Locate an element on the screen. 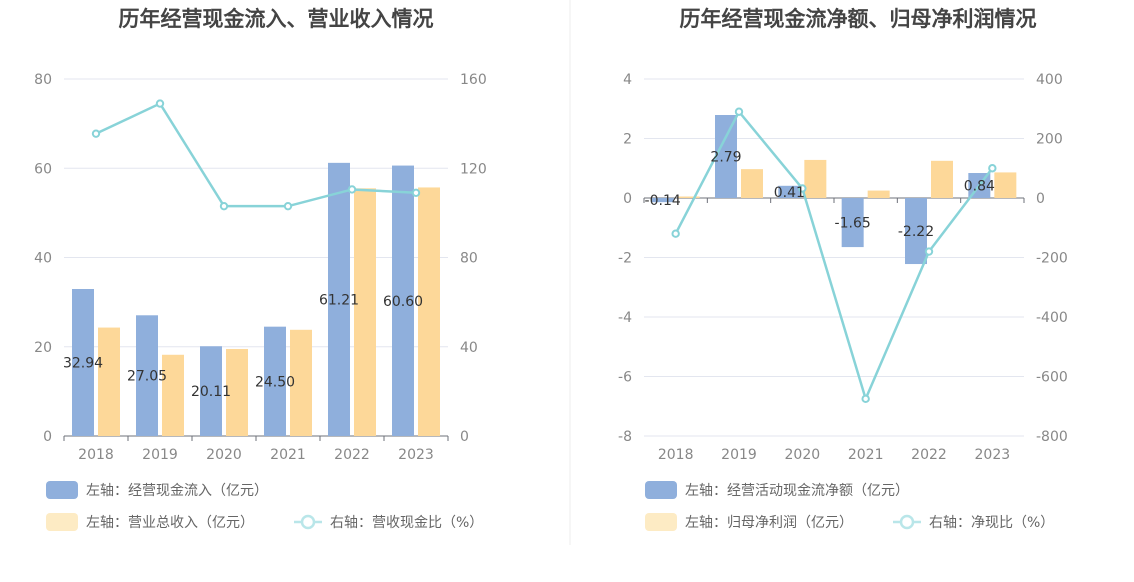 Image resolution: width=1134 pixels, height=582 pixels. legend-label: 左轴：经营活动现金流净额（亿元） is located at coordinates (797, 491).